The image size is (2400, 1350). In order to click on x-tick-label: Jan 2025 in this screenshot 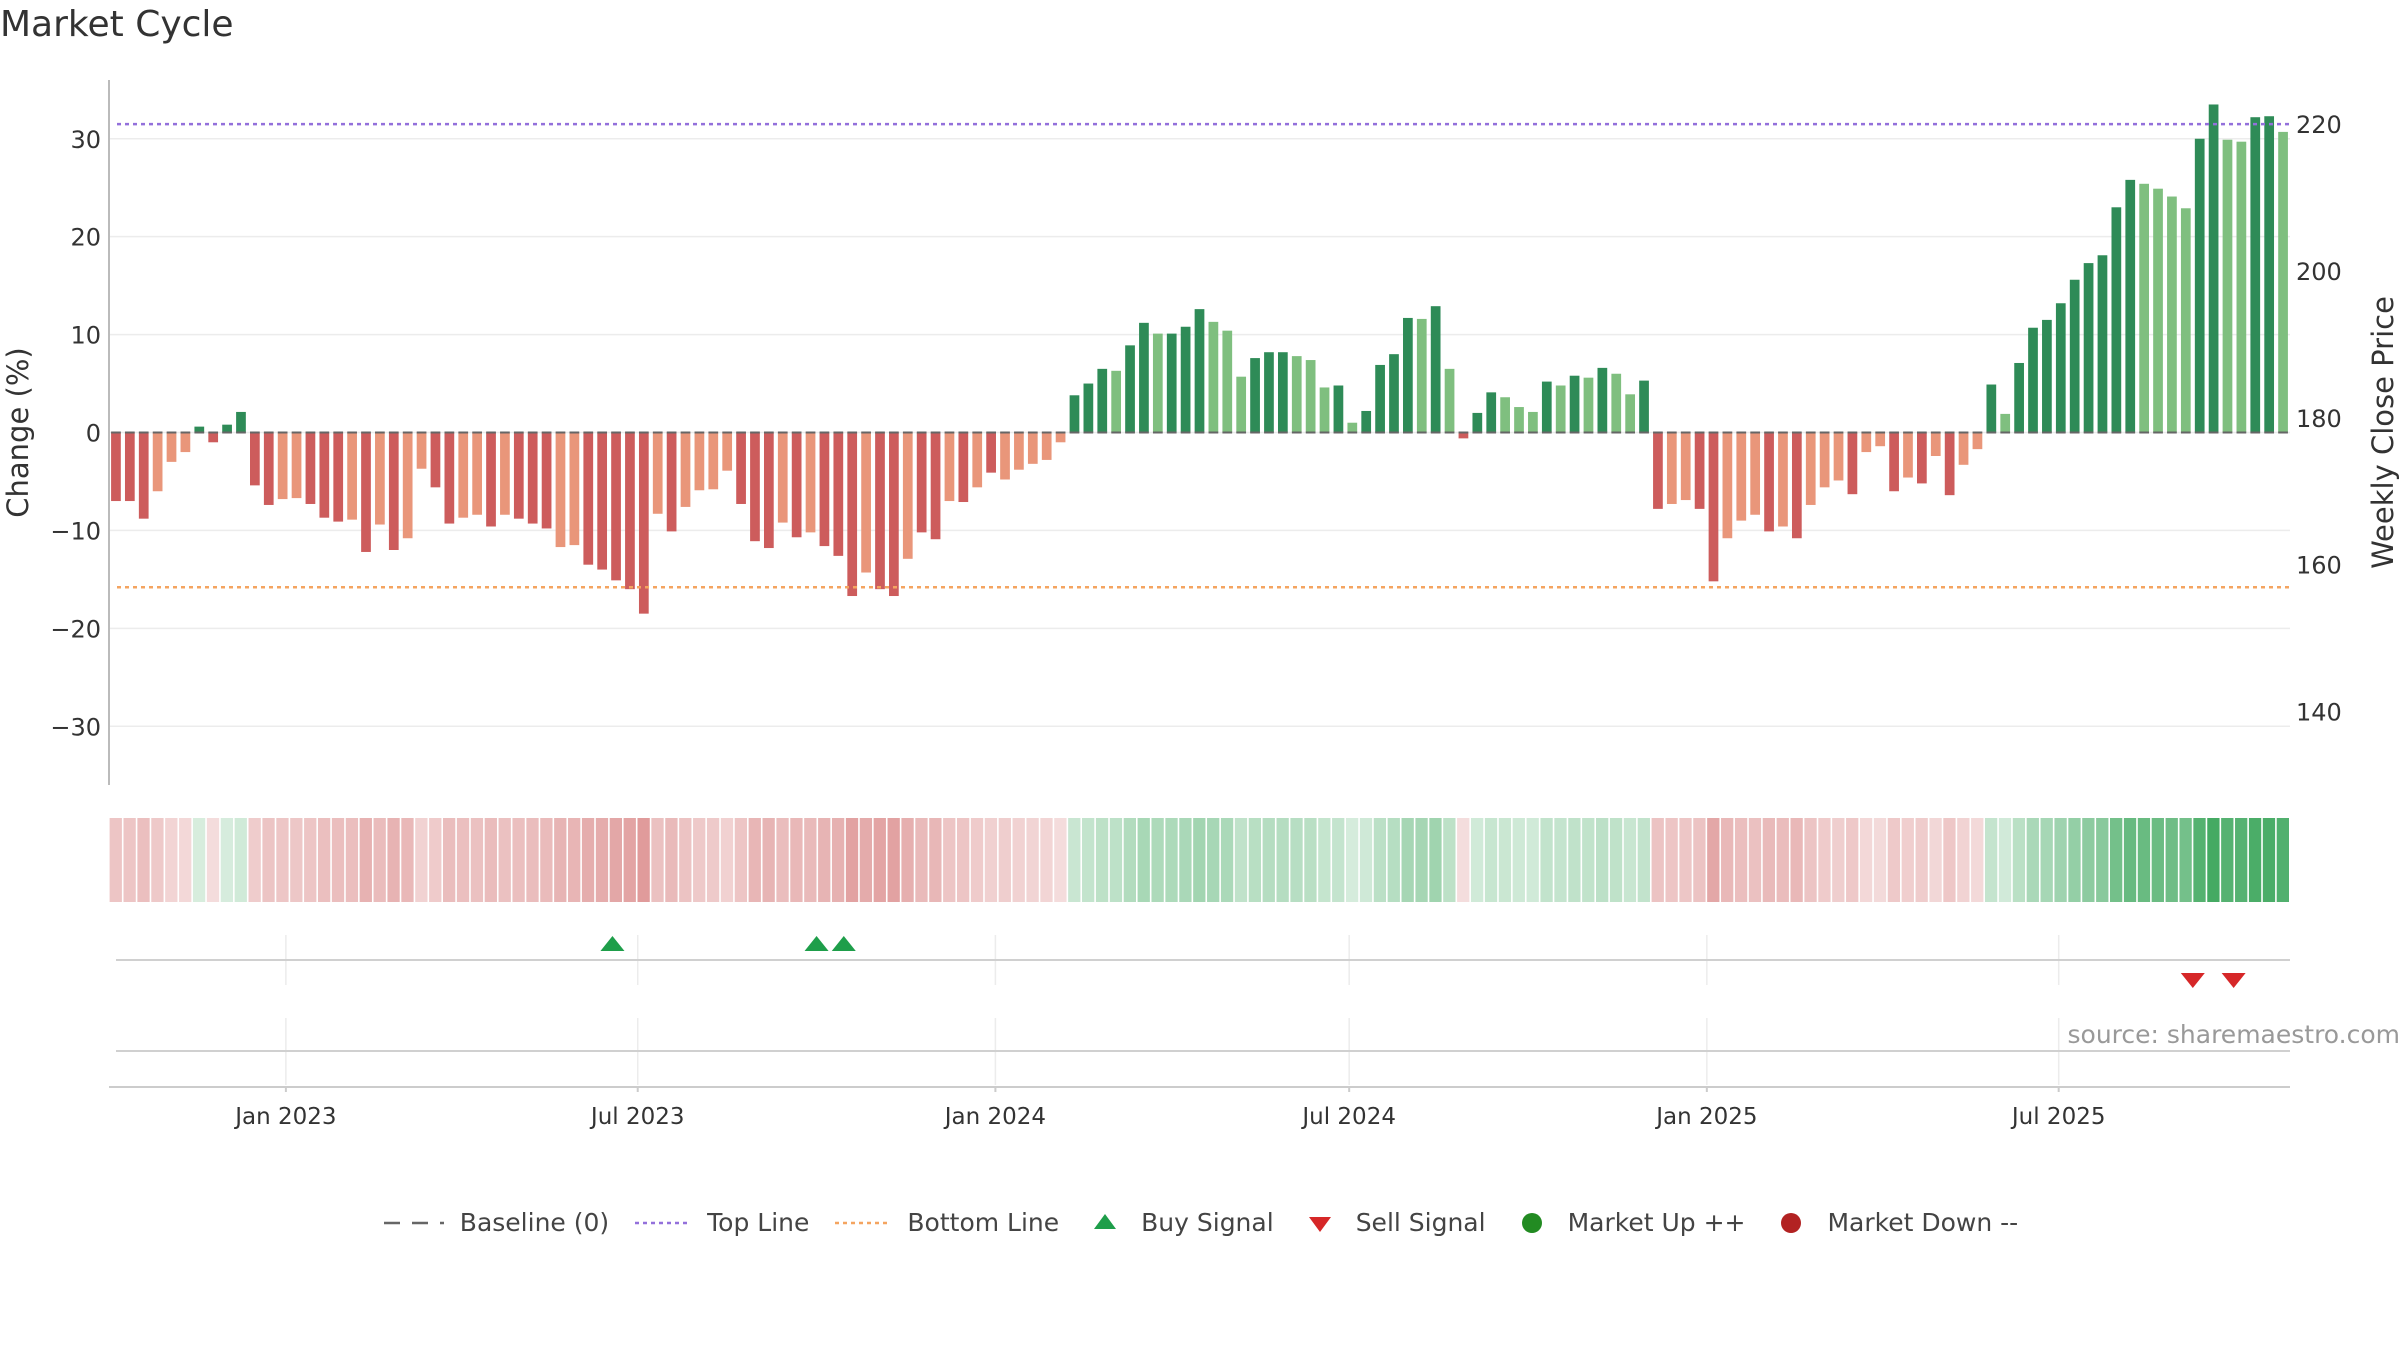, I will do `click(1705, 1117)`.